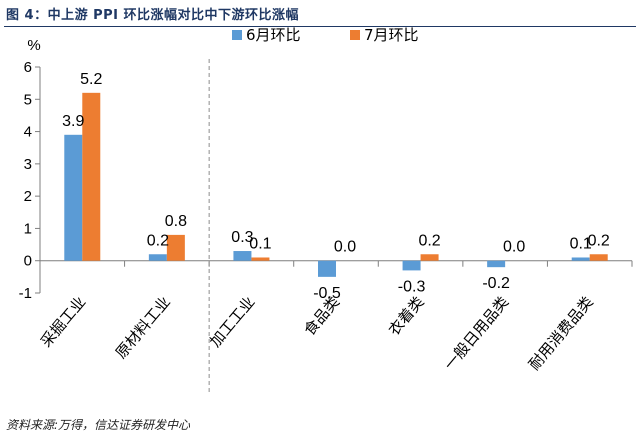 Image resolution: width=640 pixels, height=440 pixels. Describe the element at coordinates (153, 15) in the screenshot. I see `figure-title: 图 4：中上游 PPI 环比涨幅对比中下游环比涨幅` at that location.